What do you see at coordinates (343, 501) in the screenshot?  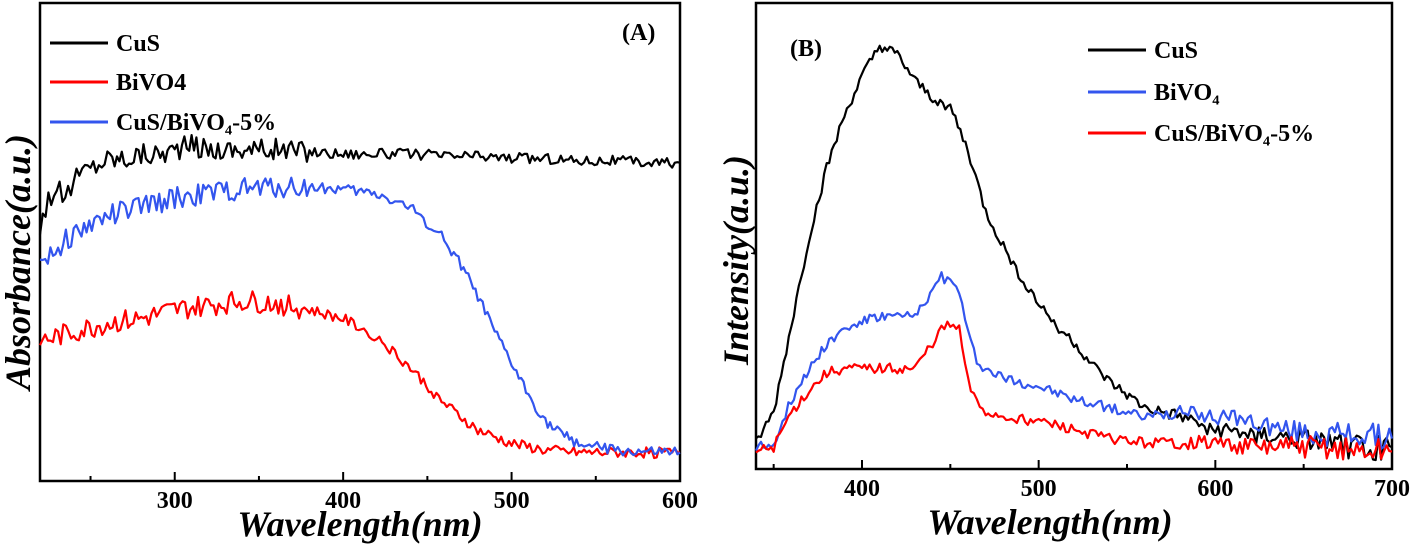 I see `panel-a-xtick-label-1: 400` at bounding box center [343, 501].